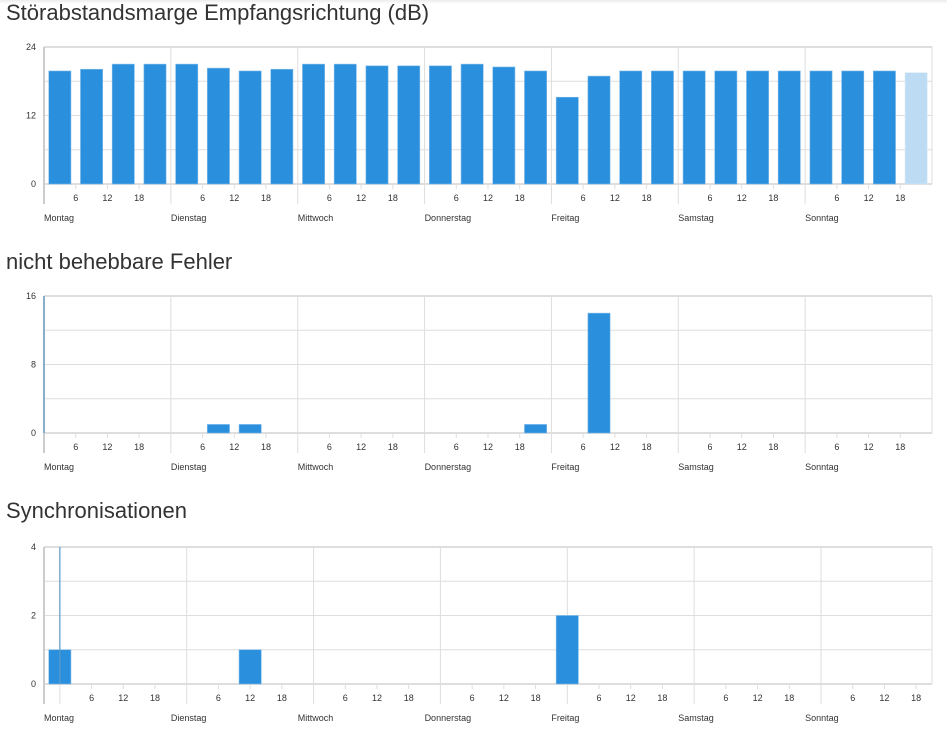  I want to click on chart-title-snr: Störabstandsmarge Empfangsrichtung (dB), so click(218, 12).